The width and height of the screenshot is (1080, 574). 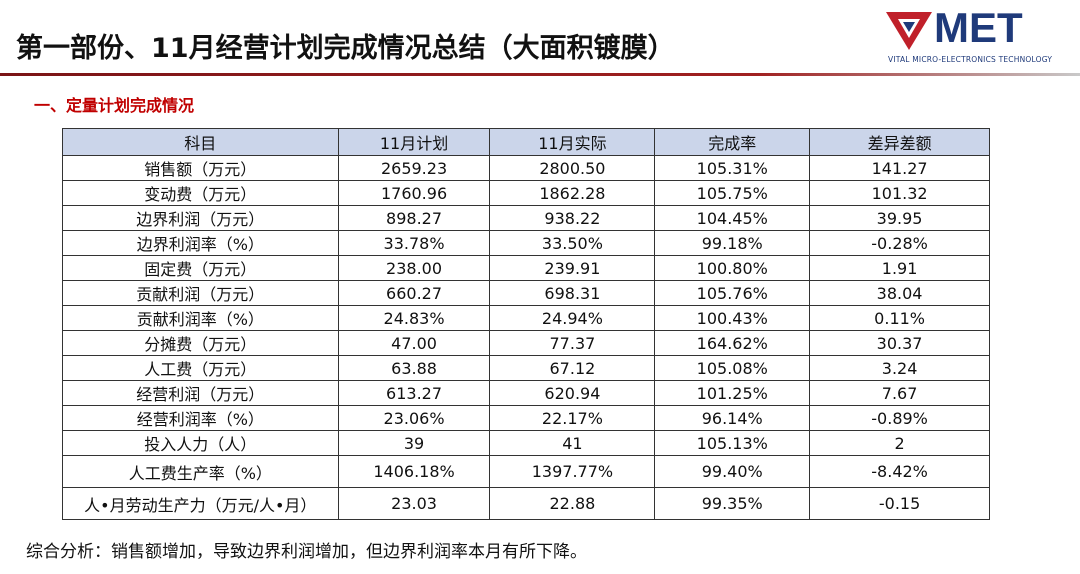 I want to click on table-cell: 99.40%, so click(x=732, y=471).